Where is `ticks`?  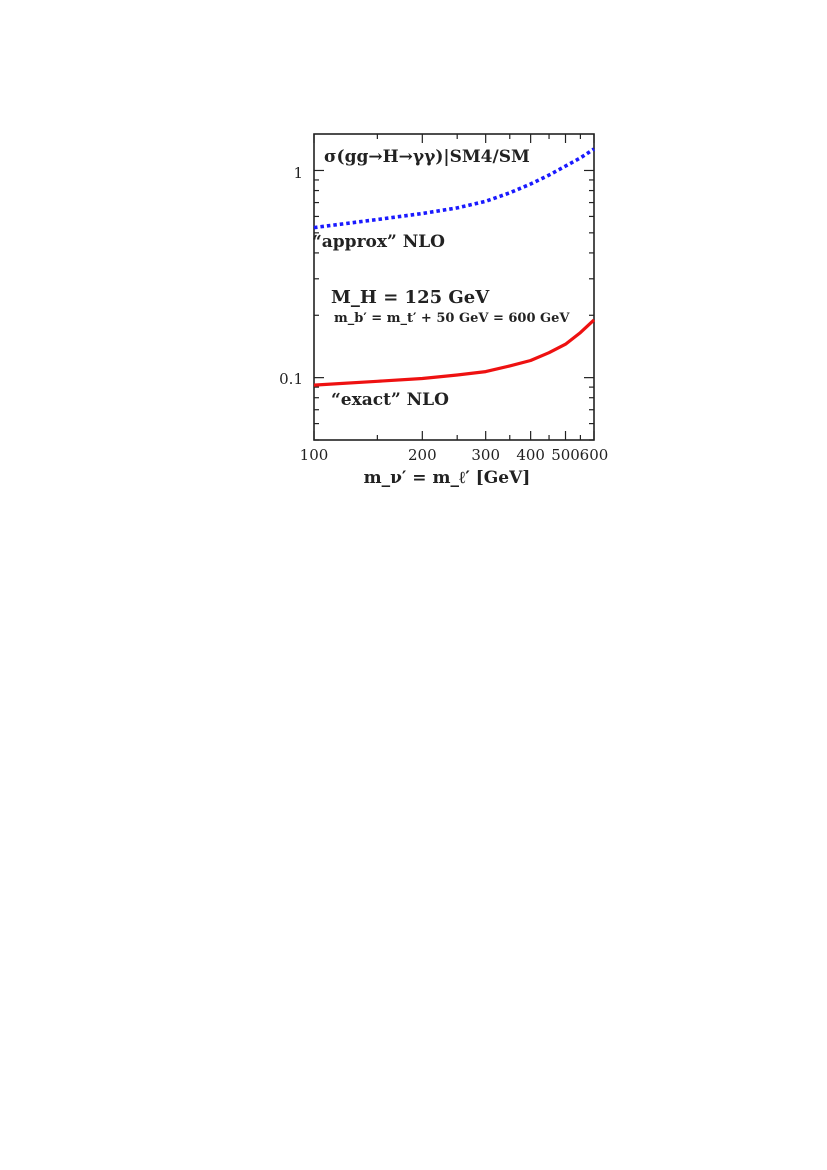 ticks is located at coordinates (454, 287).